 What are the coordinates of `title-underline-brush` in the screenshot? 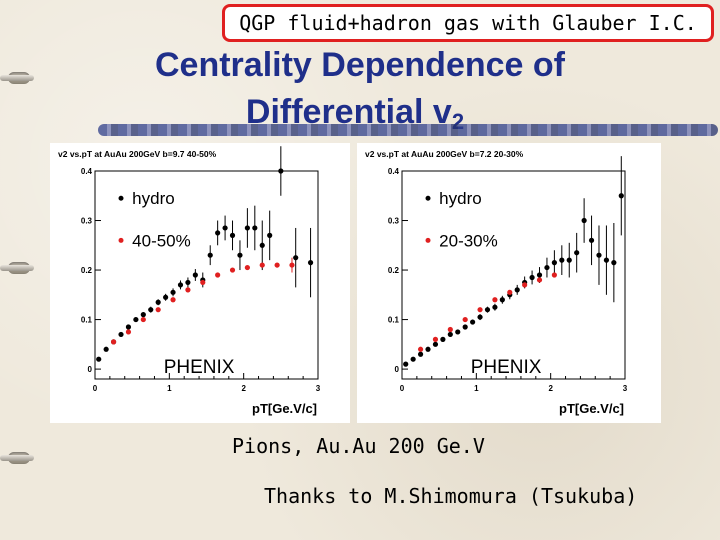 It's located at (408, 130).